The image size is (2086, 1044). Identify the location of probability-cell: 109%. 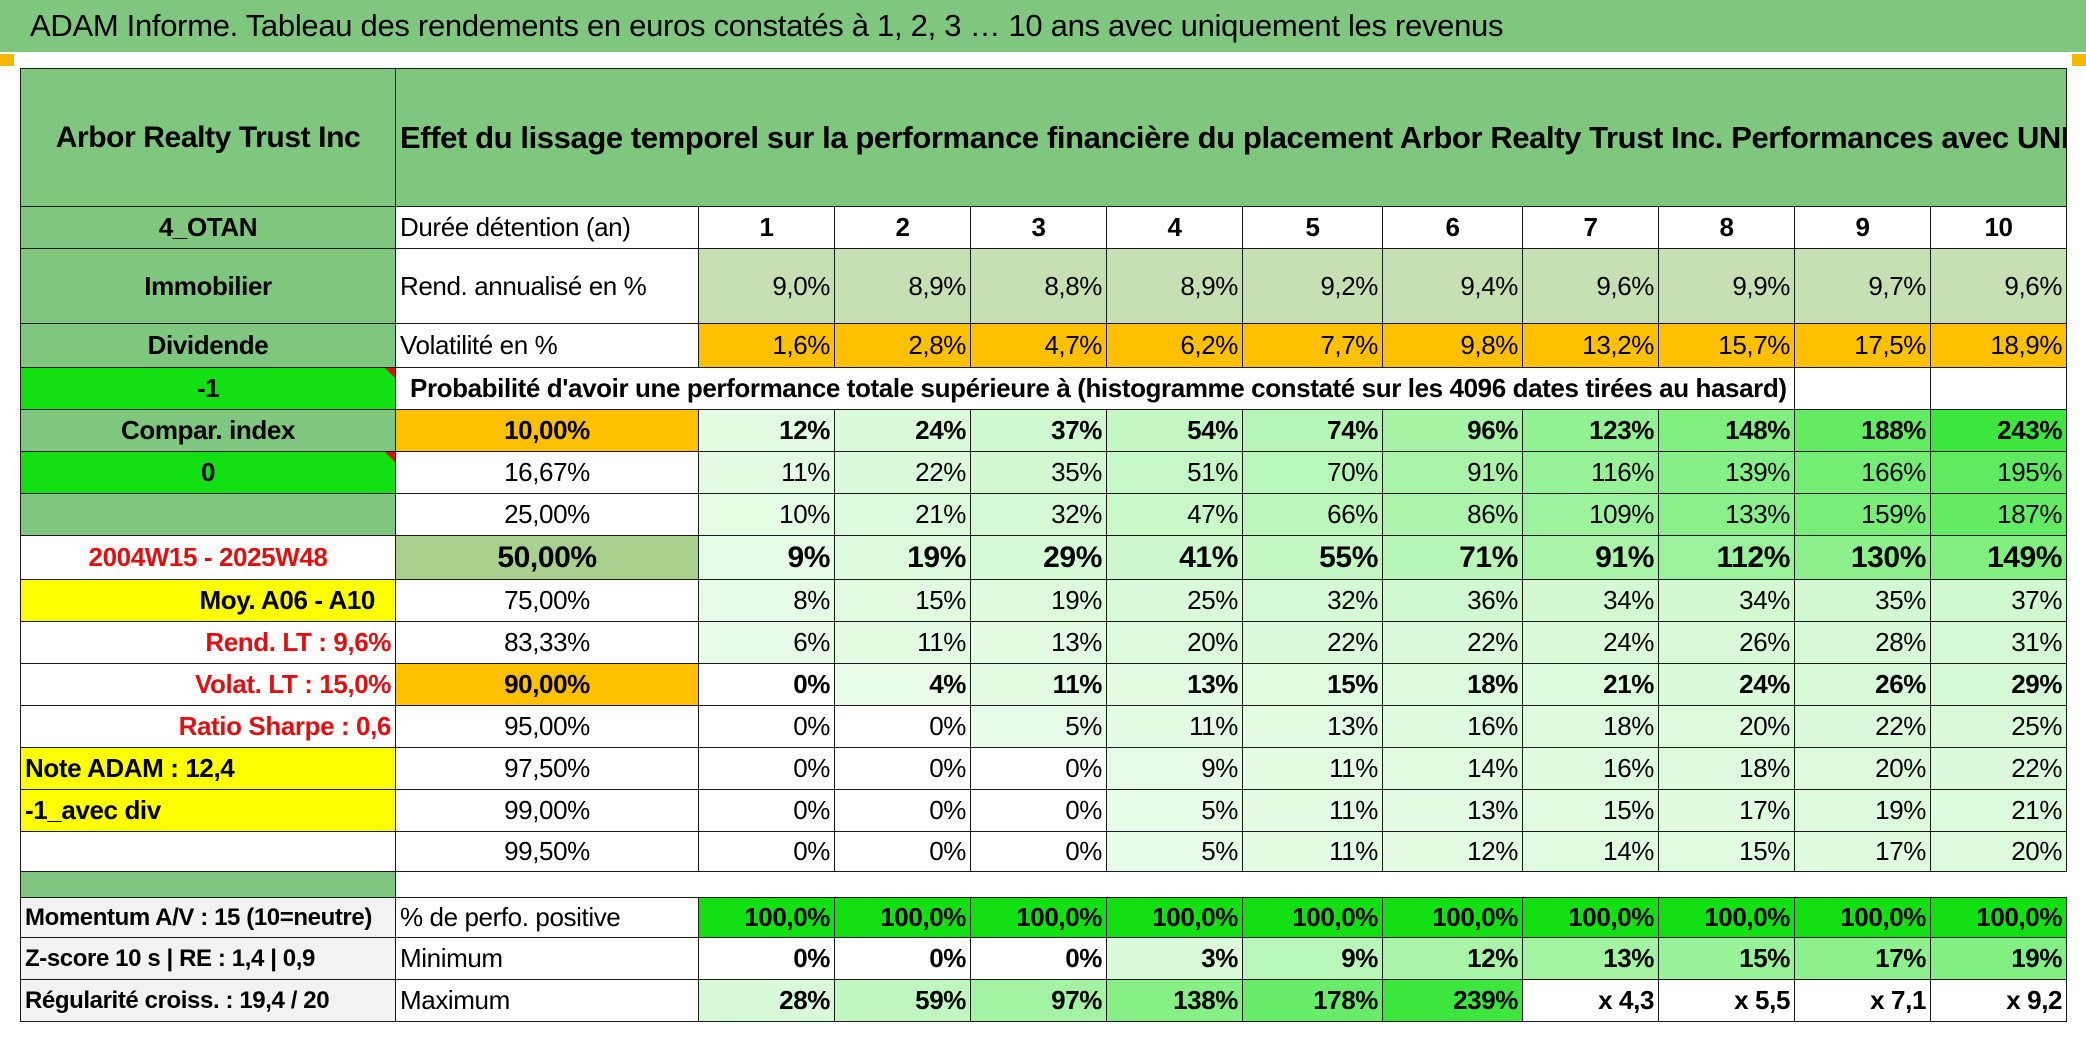
(1590, 514).